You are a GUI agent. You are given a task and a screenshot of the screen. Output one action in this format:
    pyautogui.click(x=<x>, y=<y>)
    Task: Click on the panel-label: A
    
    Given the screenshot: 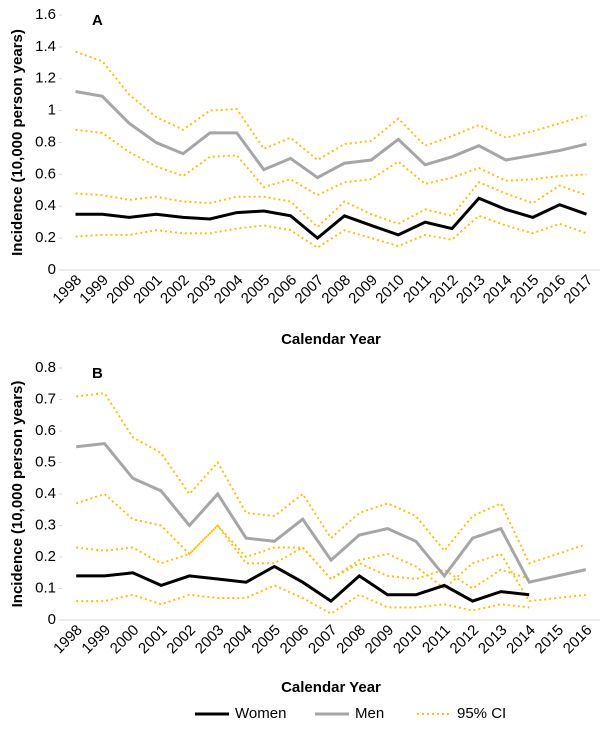 What is the action you would take?
    pyautogui.click(x=97, y=20)
    